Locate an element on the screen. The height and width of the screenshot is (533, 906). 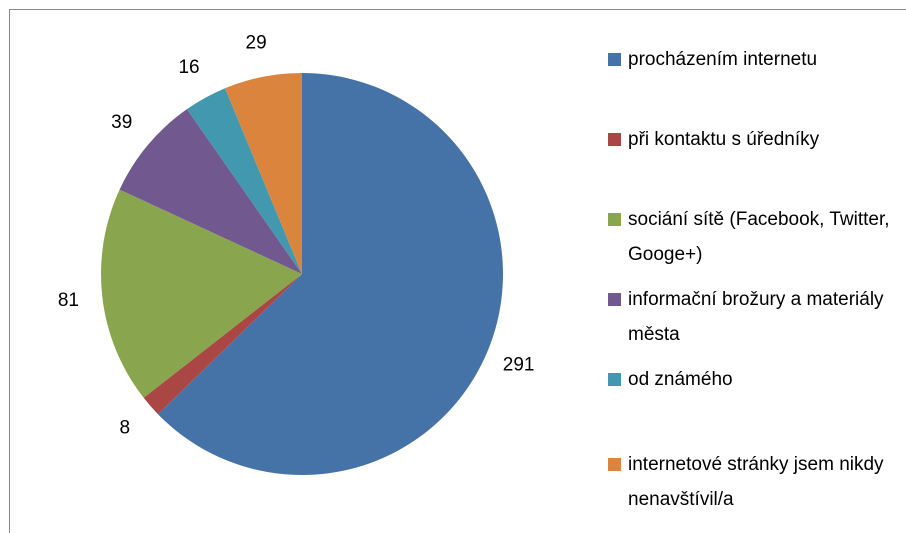
legend-item: od známého is located at coordinates (753, 379).